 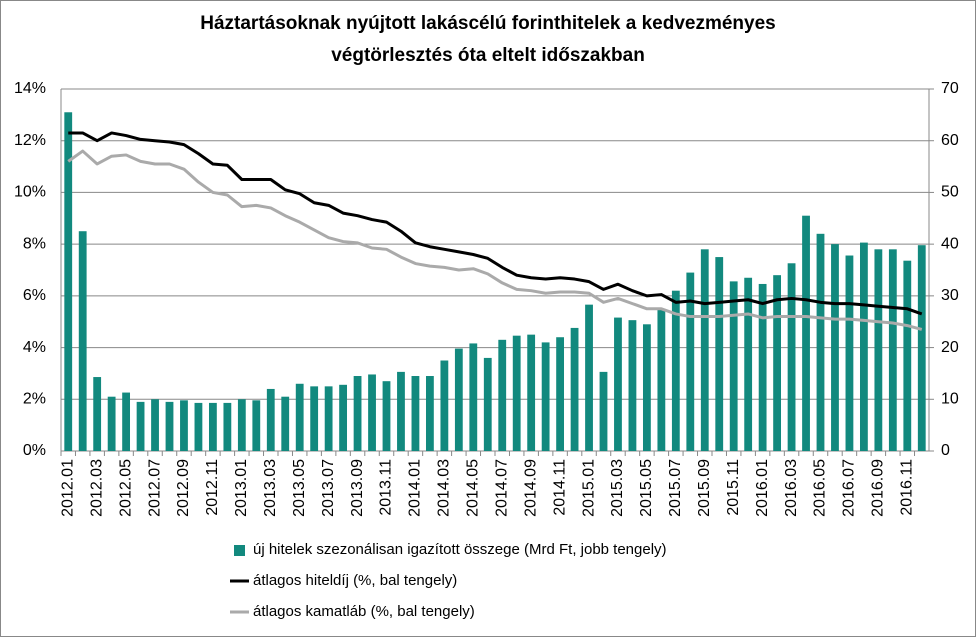 What do you see at coordinates (675, 488) in the screenshot?
I see `x-tick-label: 2015.07` at bounding box center [675, 488].